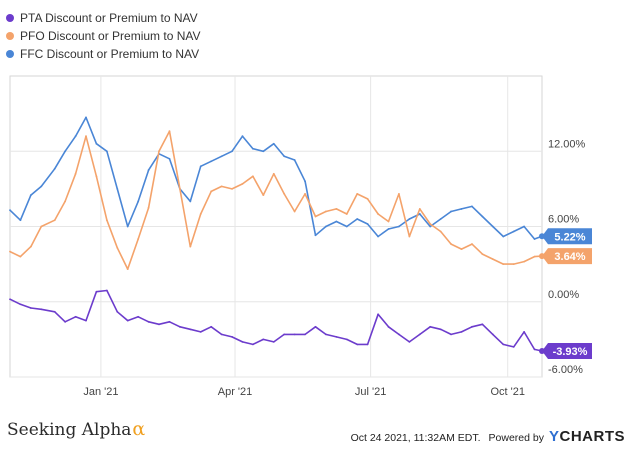 The width and height of the screenshot is (635, 450). I want to click on x-tick-label: Jan '21, so click(100, 392).